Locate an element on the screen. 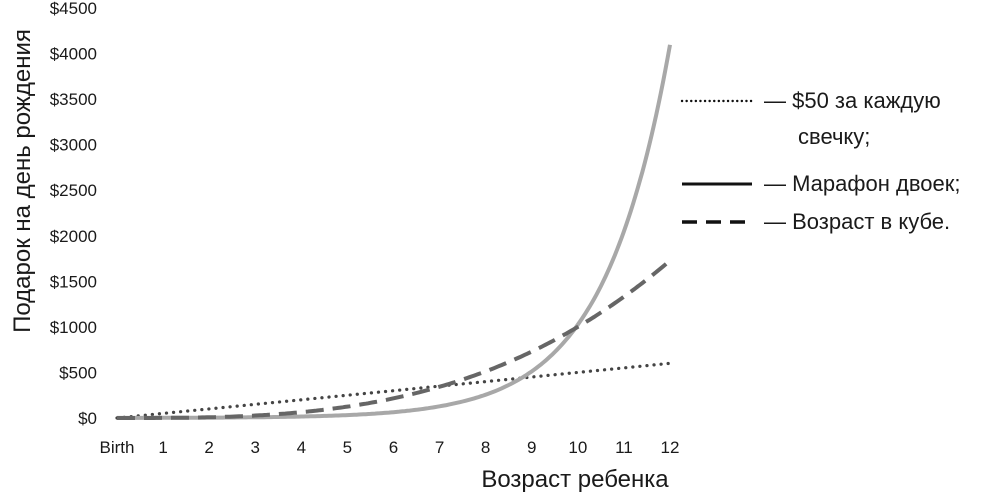 This screenshot has width=999, height=494. legend-label-1: — $50 за каждую is located at coordinates (852, 100).